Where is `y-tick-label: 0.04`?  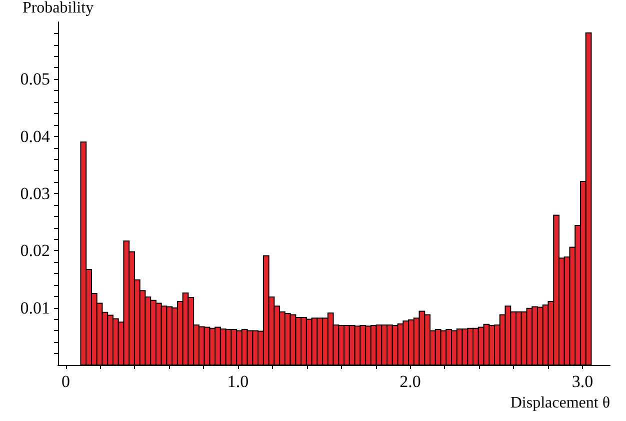
y-tick-label: 0.04 is located at coordinates (35, 136).